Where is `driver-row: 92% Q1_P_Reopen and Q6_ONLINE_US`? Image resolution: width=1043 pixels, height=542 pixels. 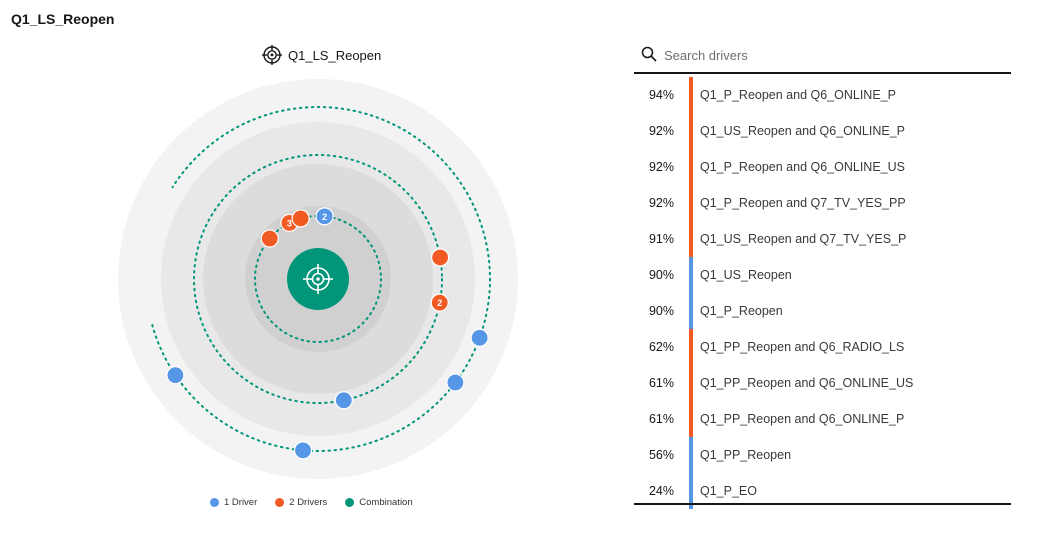 driver-row: 92% Q1_P_Reopen and Q6_ONLINE_US is located at coordinates (822, 167).